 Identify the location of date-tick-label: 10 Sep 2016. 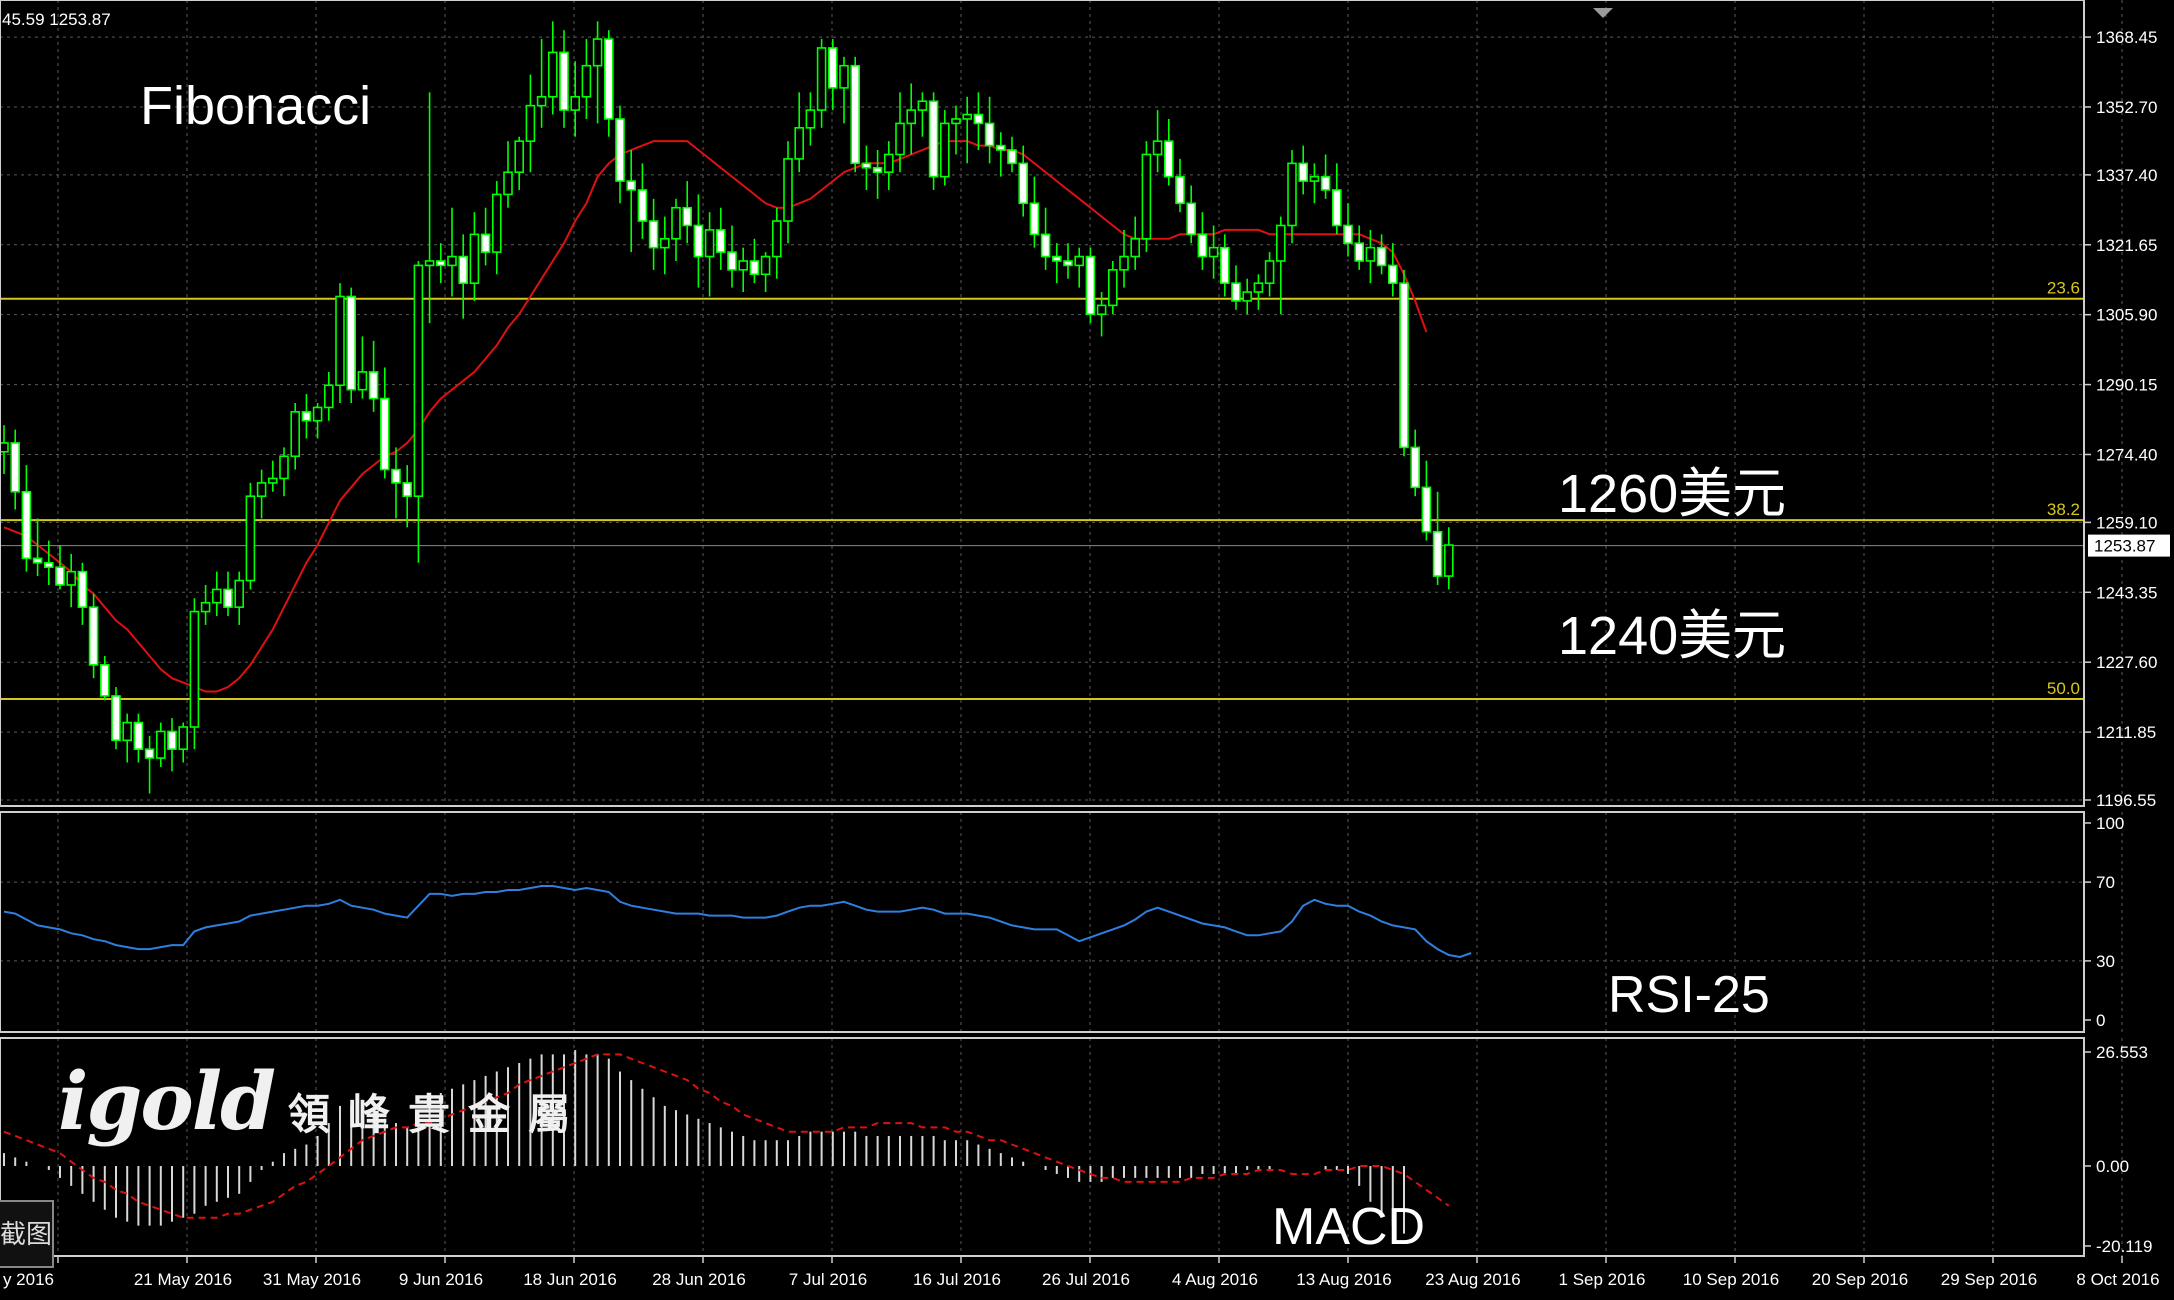
(1731, 1279).